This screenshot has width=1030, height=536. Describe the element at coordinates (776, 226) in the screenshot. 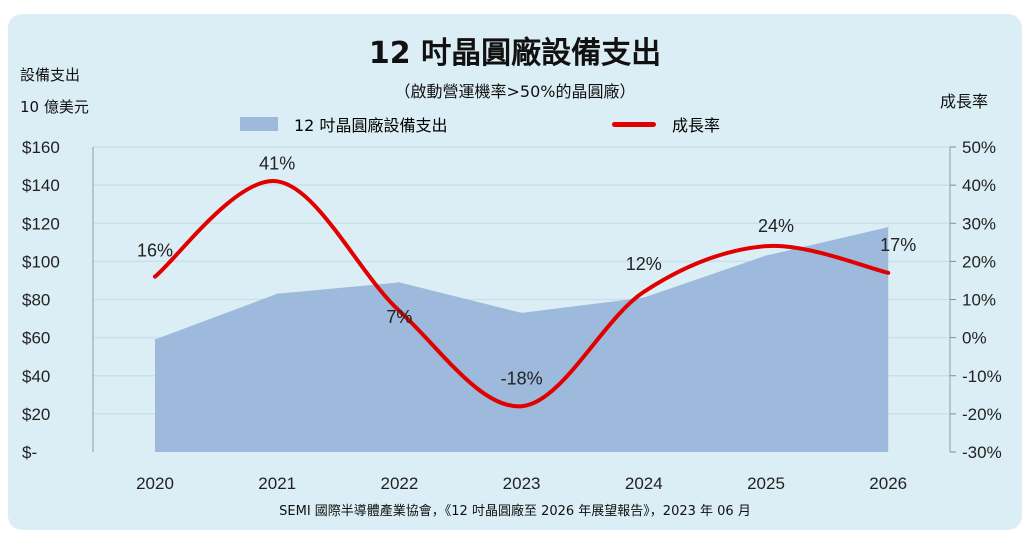

I see `growth-data-label: 24%` at that location.